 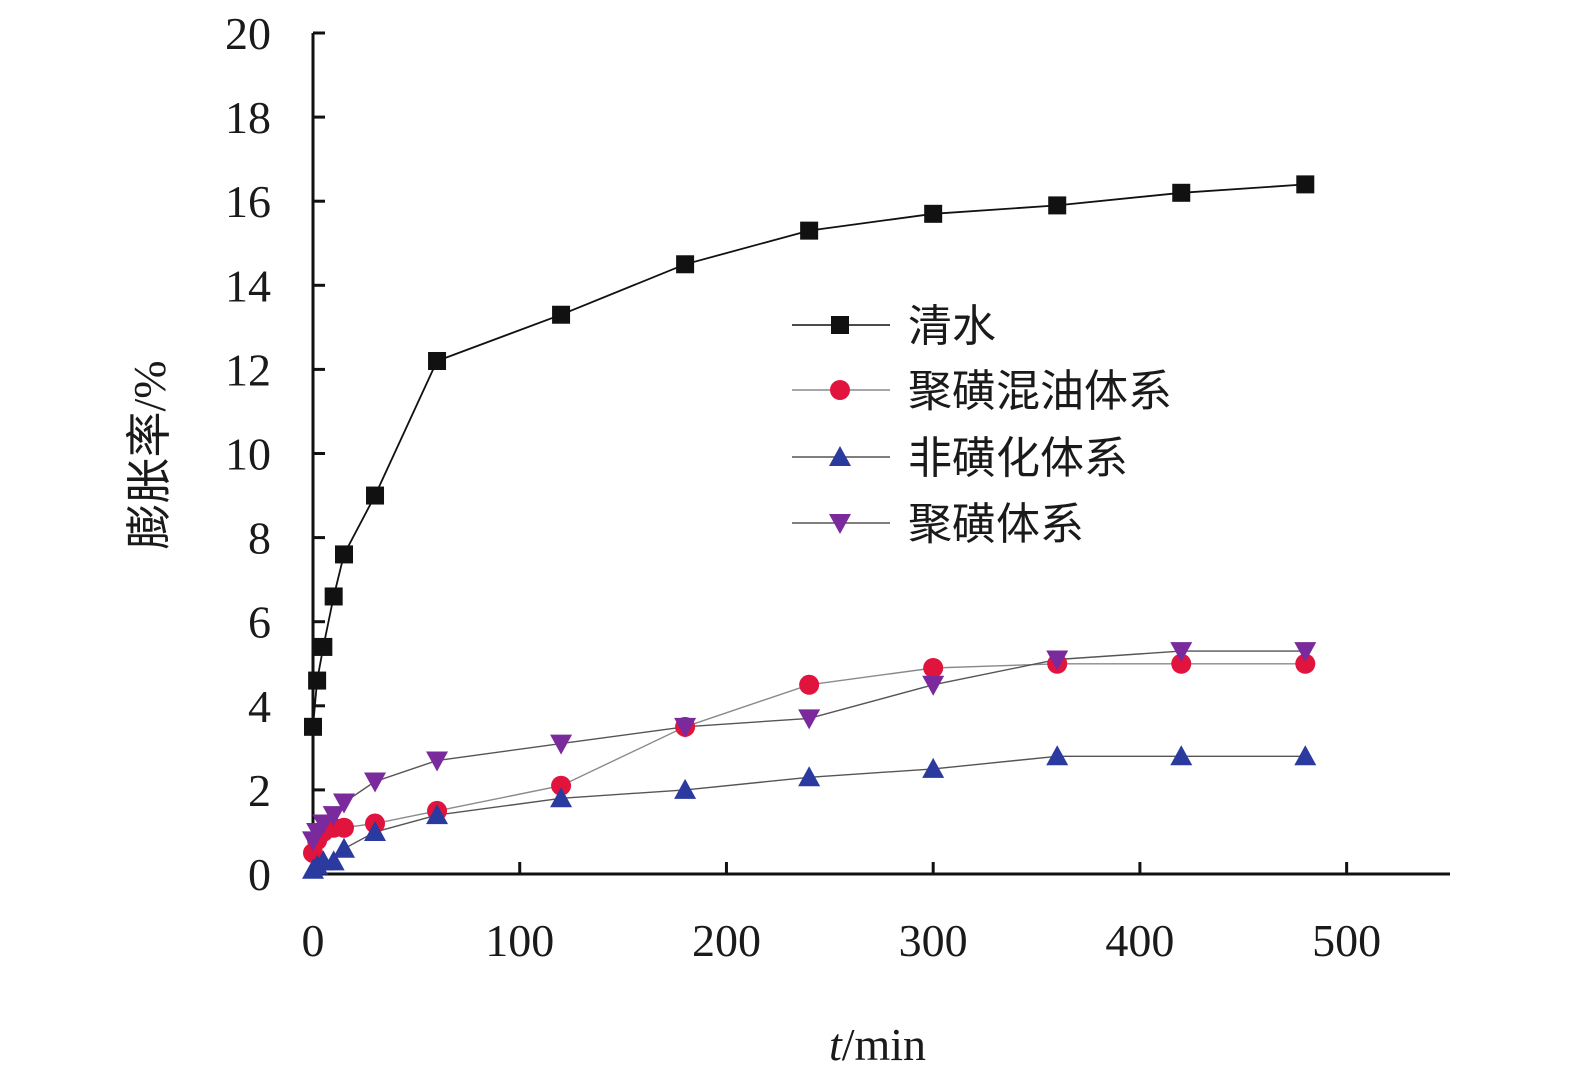 I want to click on x-axis-title-italic: t, so click(x=836, y=1044).